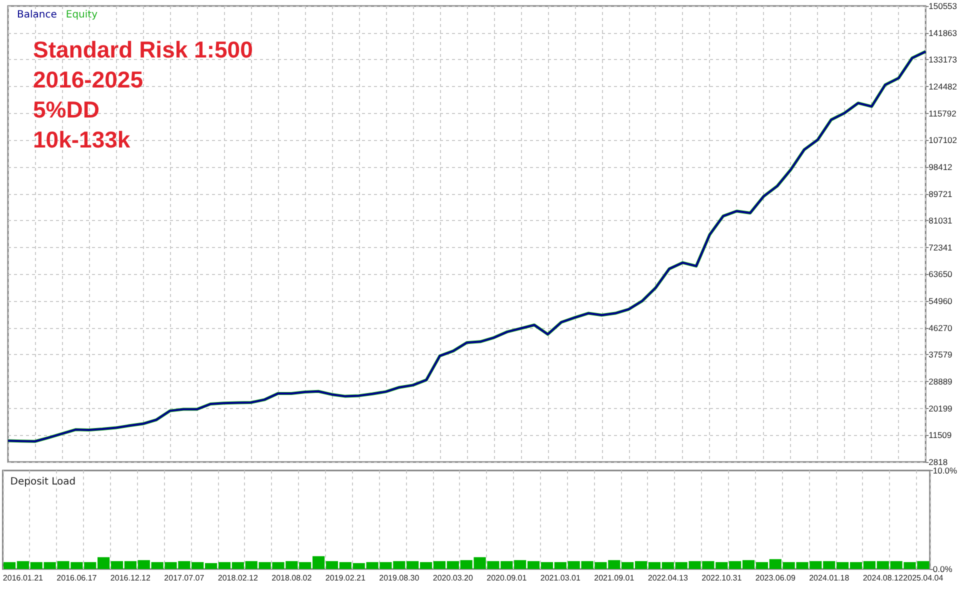 Image resolution: width=960 pixels, height=591 pixels. I want to click on y-tick-label: 10.0%, so click(945, 471).